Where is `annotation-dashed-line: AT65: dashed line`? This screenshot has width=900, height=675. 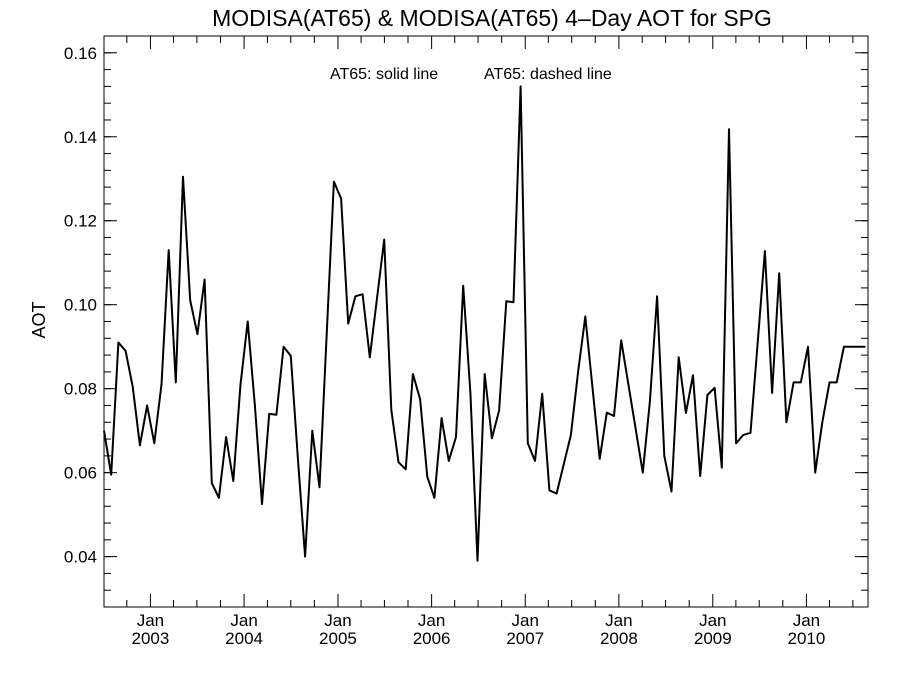 annotation-dashed-line: AT65: dashed line is located at coordinates (548, 74).